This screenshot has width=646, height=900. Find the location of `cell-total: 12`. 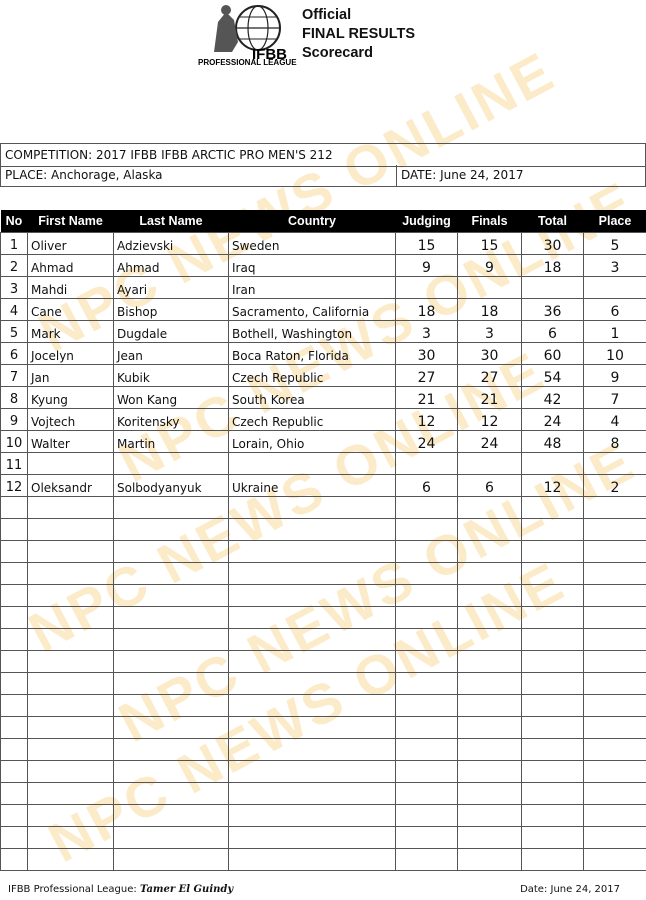

cell-total: 12 is located at coordinates (552, 485).